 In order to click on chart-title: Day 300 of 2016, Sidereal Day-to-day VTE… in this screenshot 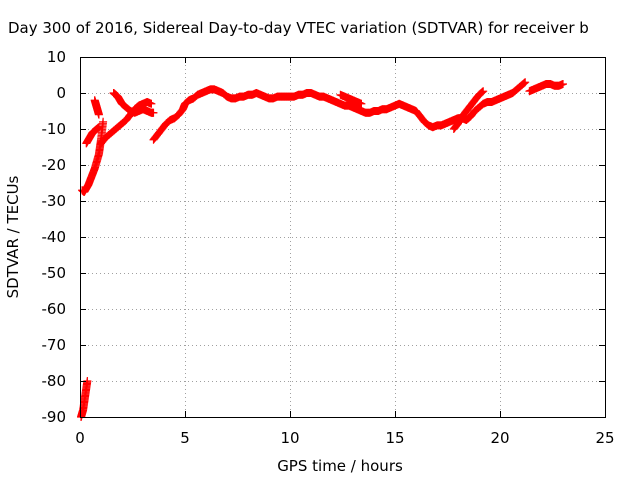, I will do `click(298, 28)`.